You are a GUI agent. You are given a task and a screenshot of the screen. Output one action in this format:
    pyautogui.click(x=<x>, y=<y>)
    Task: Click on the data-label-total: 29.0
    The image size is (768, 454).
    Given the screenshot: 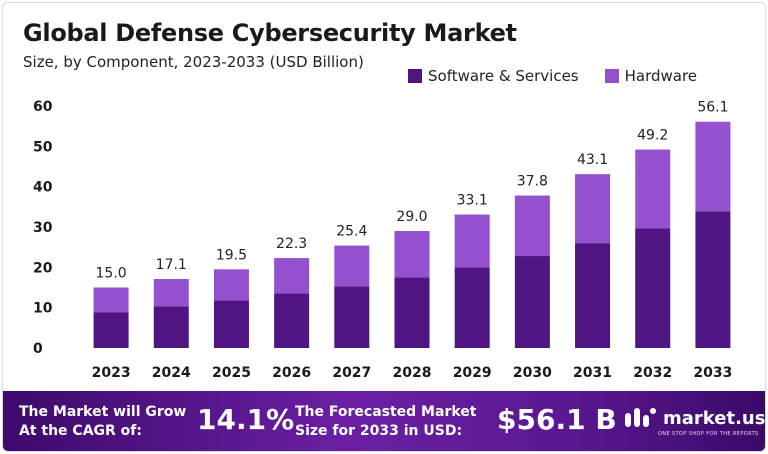 What is the action you would take?
    pyautogui.click(x=411, y=217)
    